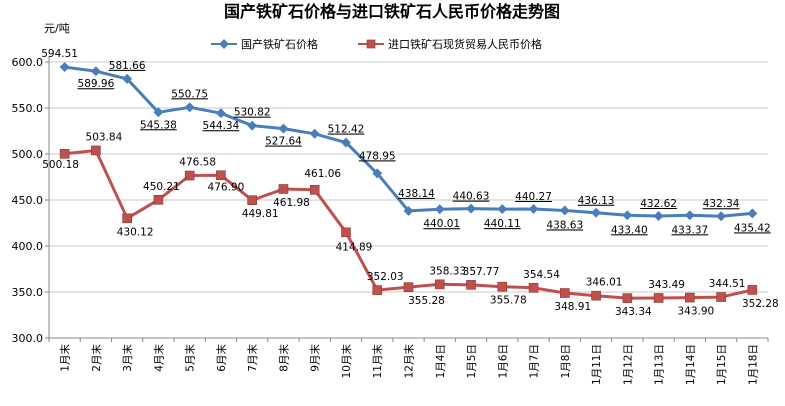 The width and height of the screenshot is (785, 406). Describe the element at coordinates (279, 44) in the screenshot. I see `legend-label-domestic: 国产铁矿石价格` at that location.